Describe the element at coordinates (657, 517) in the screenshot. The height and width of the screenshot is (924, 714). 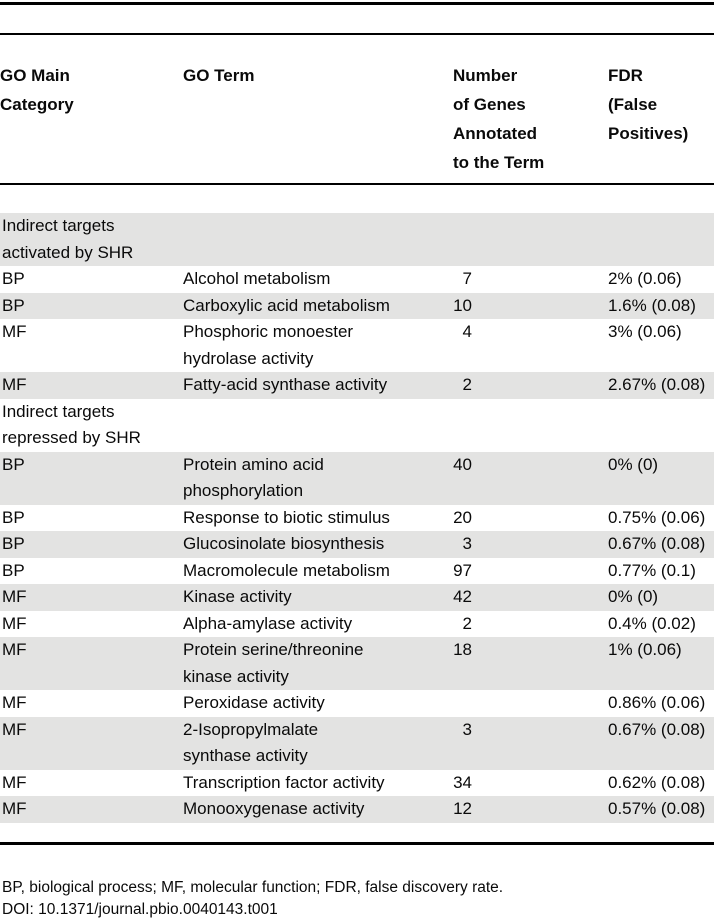
I see `cell-fdr: 0.75% (0.06)` at that location.